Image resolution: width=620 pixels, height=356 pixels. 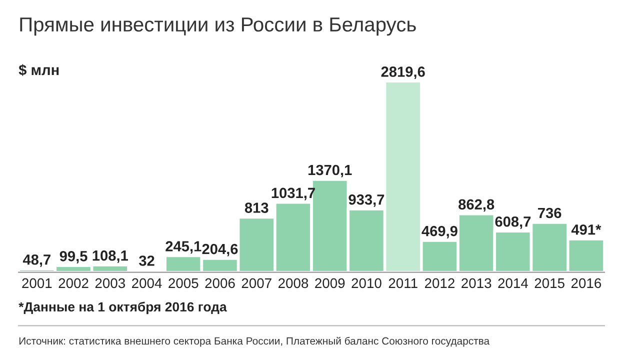 What do you see at coordinates (550, 213) in the screenshot?
I see `data-label: 736` at bounding box center [550, 213].